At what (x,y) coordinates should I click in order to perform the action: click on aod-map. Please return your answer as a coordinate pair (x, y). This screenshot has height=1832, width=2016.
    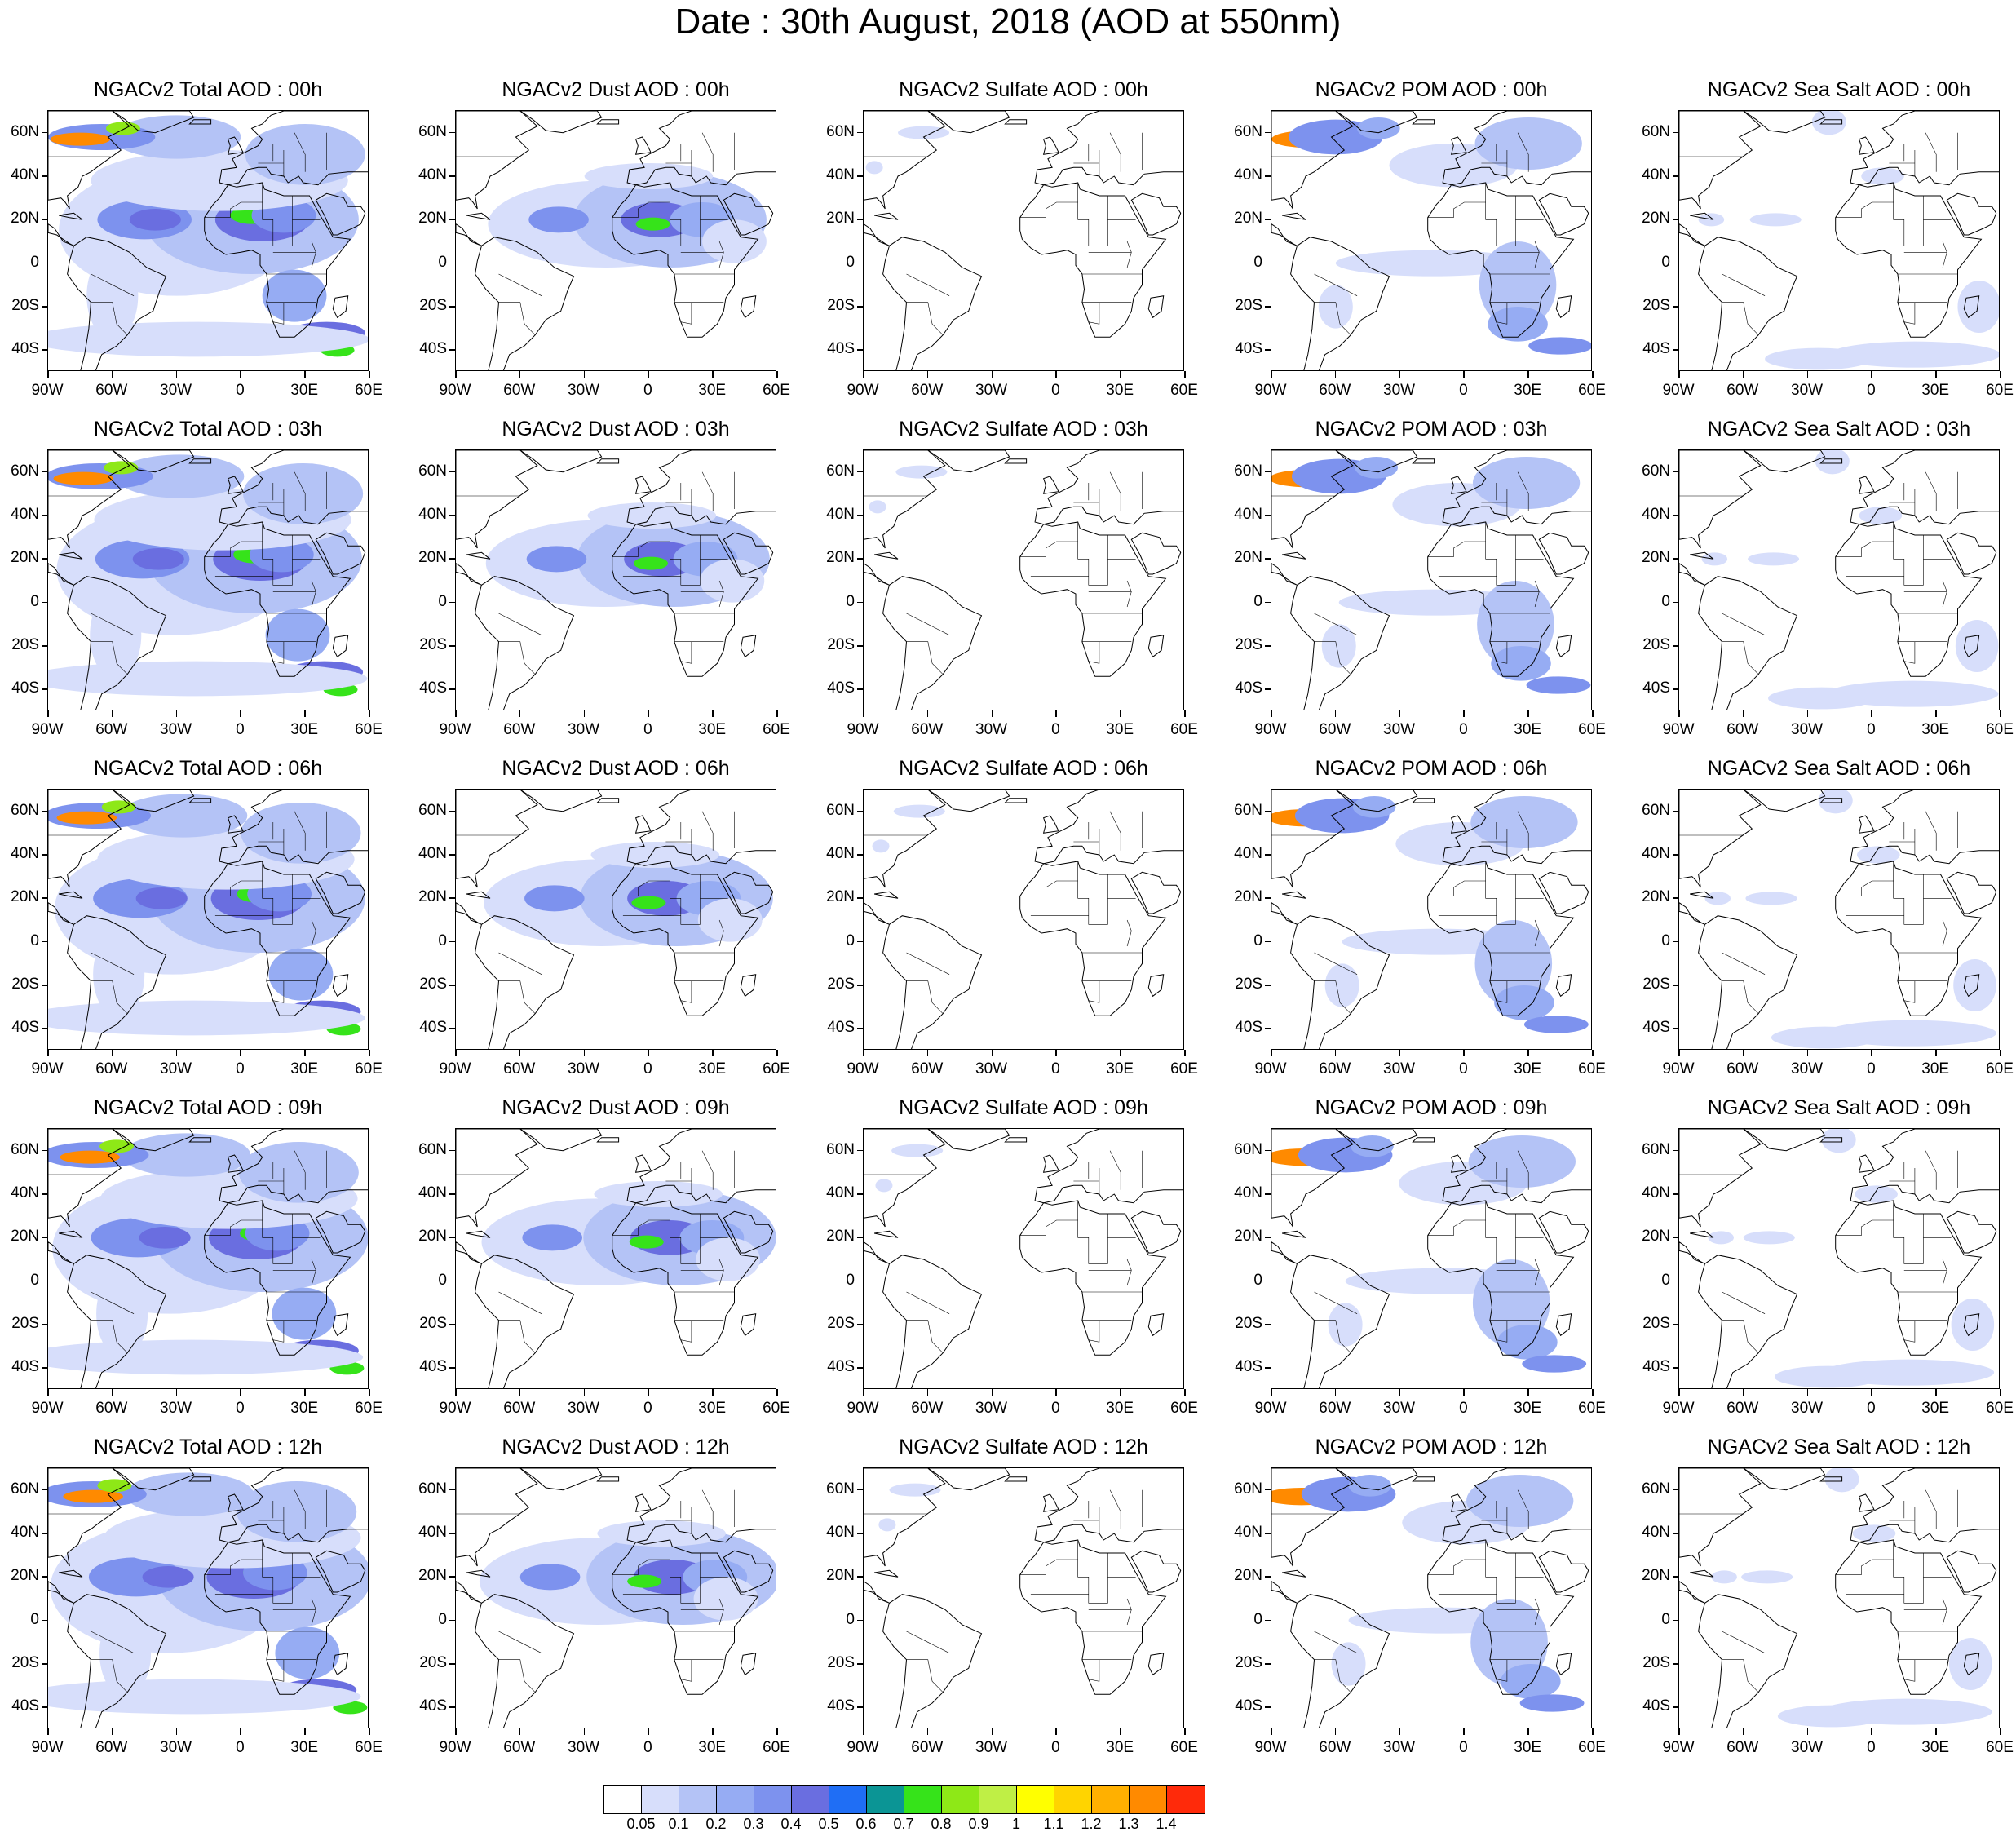
    Looking at the image, I should click on (616, 1259).